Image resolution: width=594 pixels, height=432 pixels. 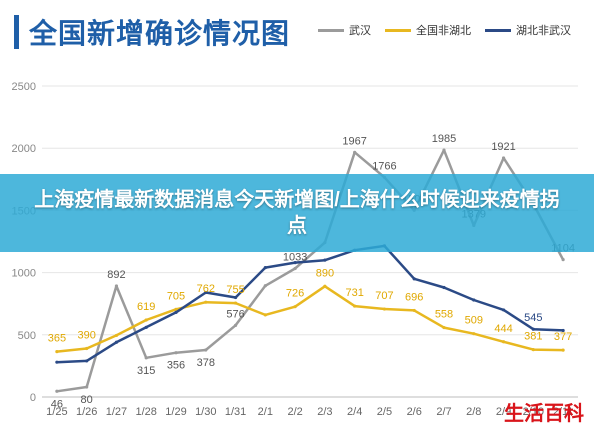 What do you see at coordinates (176, 366) in the screenshot?
I see `data-label: 356` at bounding box center [176, 366].